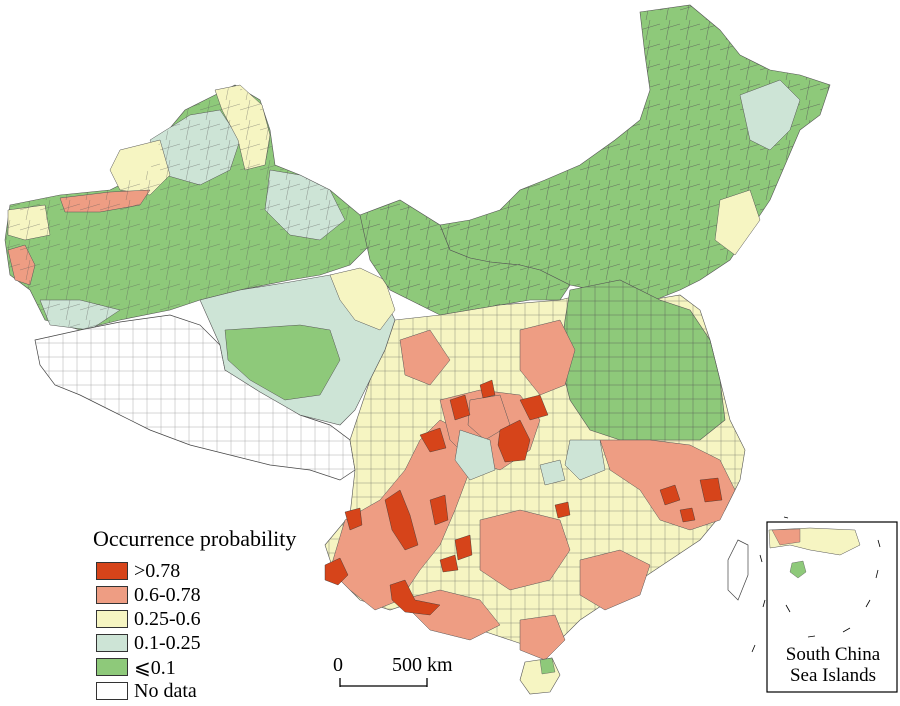 Image resolution: width=900 pixels, height=706 pixels. Describe the element at coordinates (540, 676) in the screenshot. I see `region-hainan` at that location.